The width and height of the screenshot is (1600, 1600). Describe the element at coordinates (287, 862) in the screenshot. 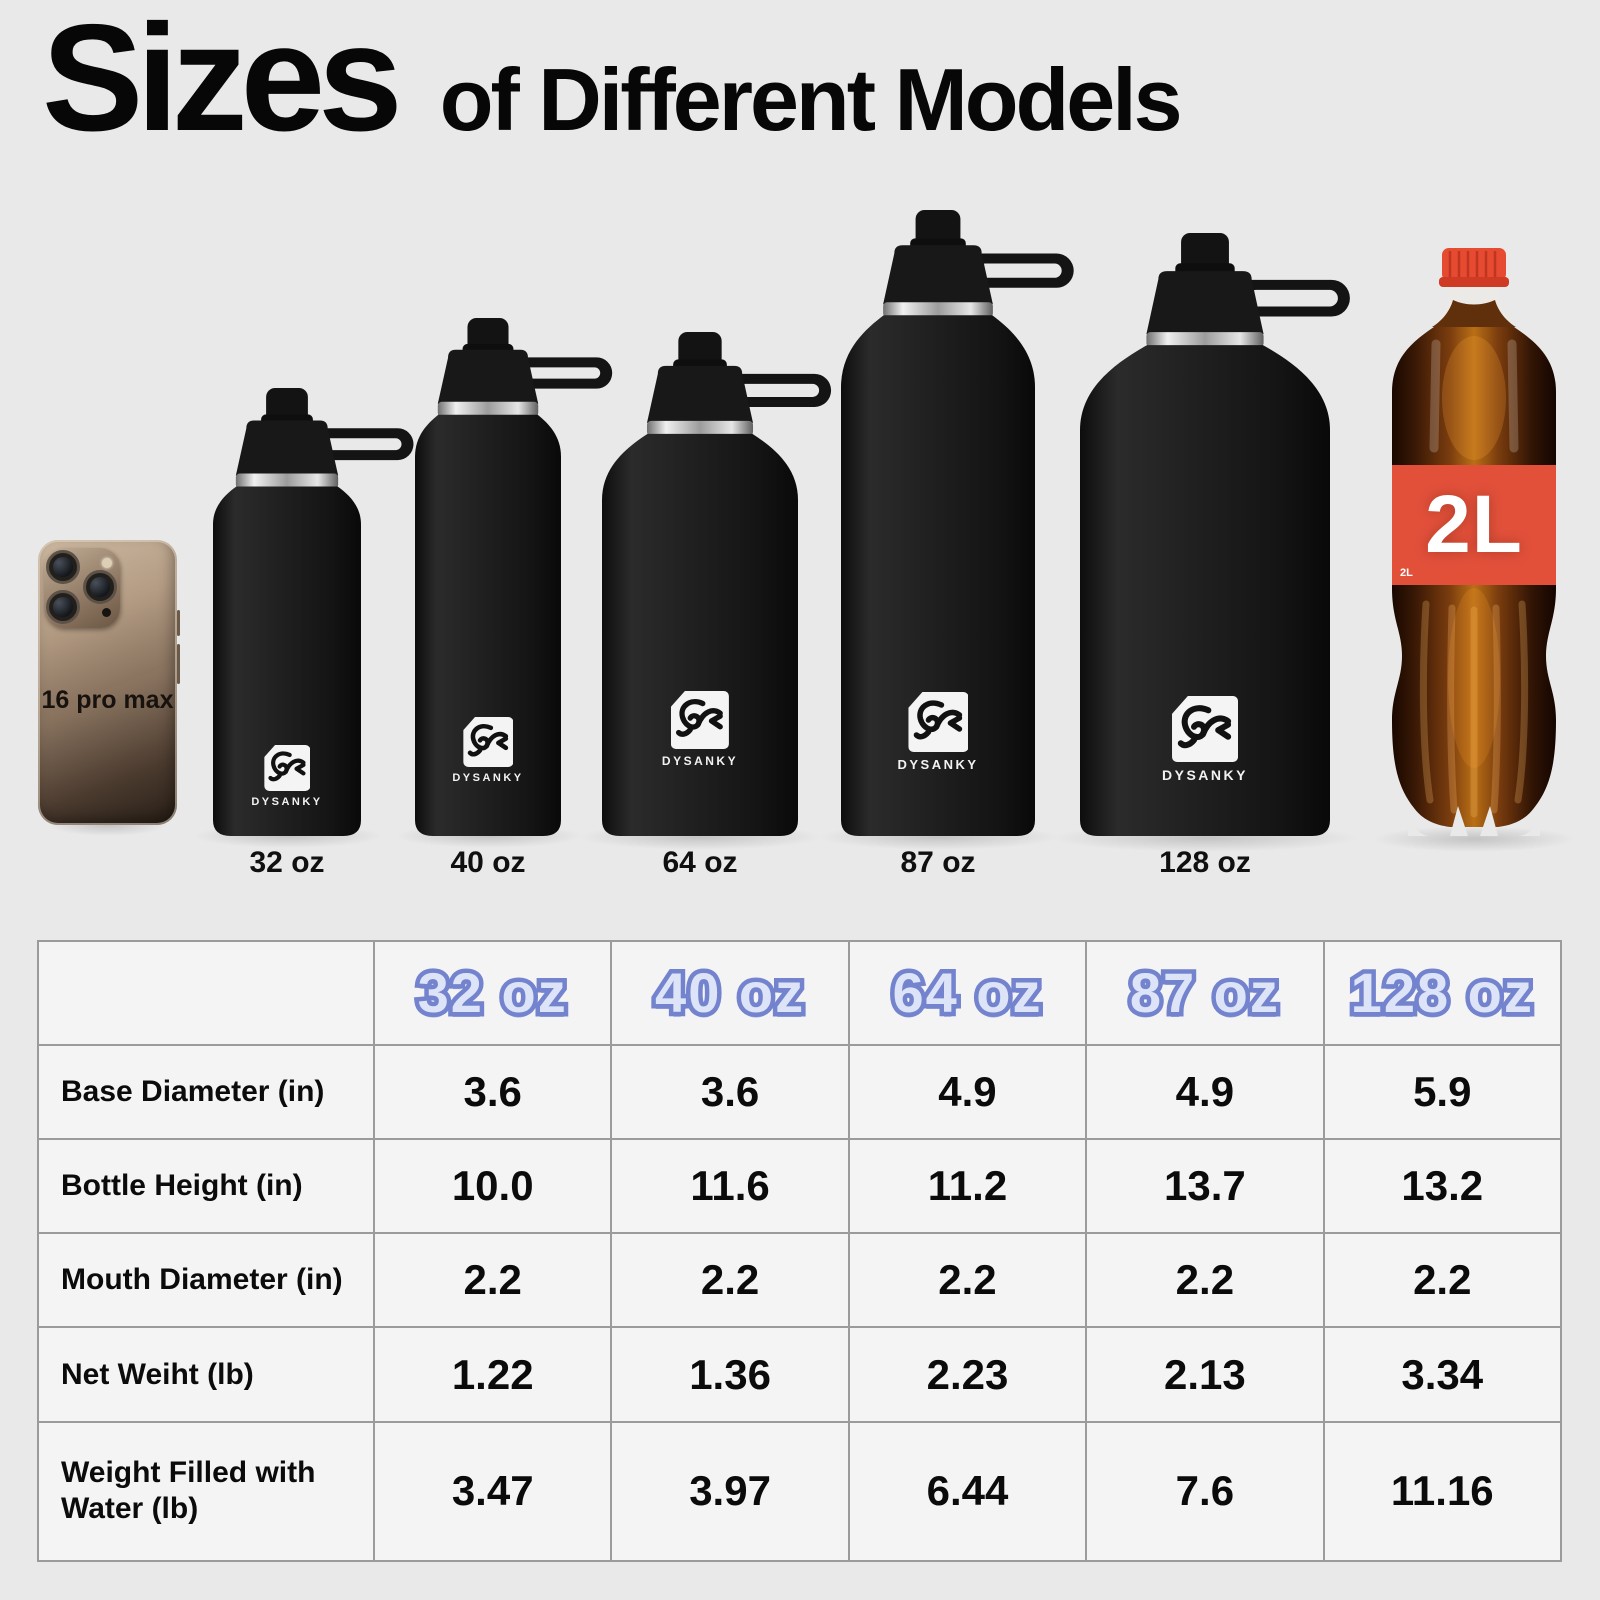

I see `bottle-size-label-32oz: 32 oz` at that location.